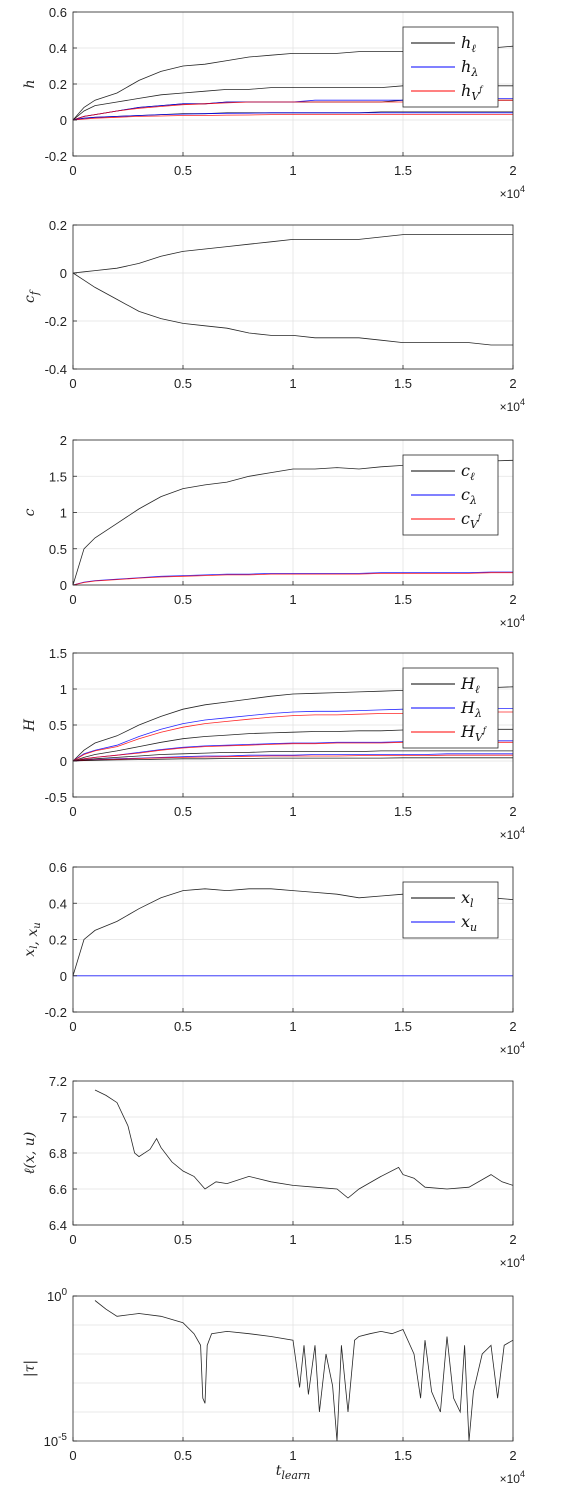 The width and height of the screenshot is (568, 1491). Describe the element at coordinates (468, 472) in the screenshot. I see `legend-entry: cℓ` at that location.